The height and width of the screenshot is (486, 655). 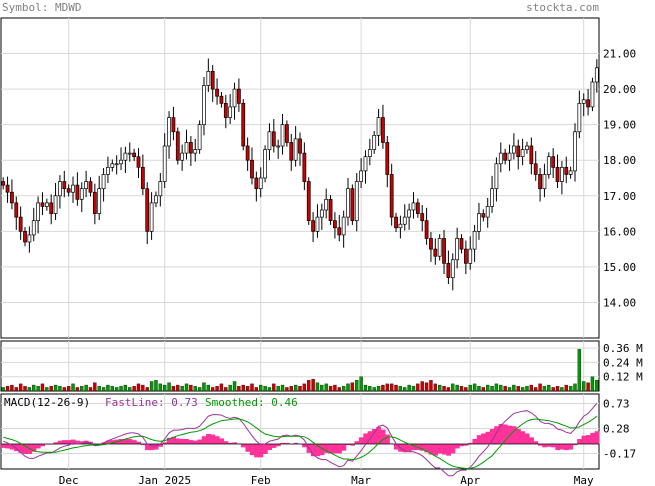 I want to click on volume-panel: 0.36 M0.24 M 0.12 M, so click(x=321, y=366).